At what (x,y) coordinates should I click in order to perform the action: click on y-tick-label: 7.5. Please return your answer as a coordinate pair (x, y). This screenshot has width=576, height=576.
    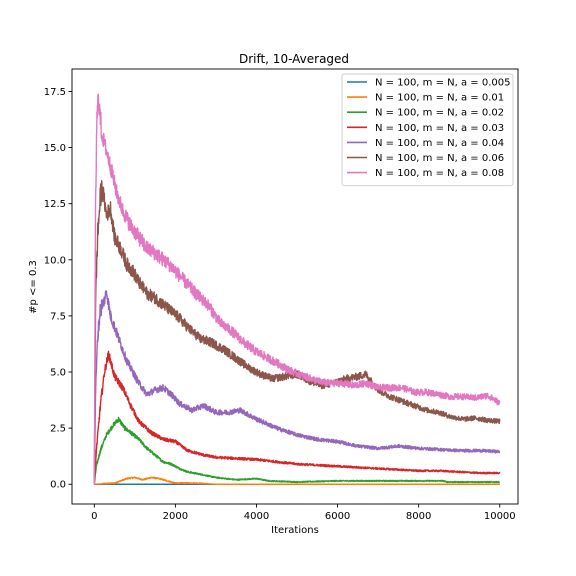
    Looking at the image, I should click on (58, 316).